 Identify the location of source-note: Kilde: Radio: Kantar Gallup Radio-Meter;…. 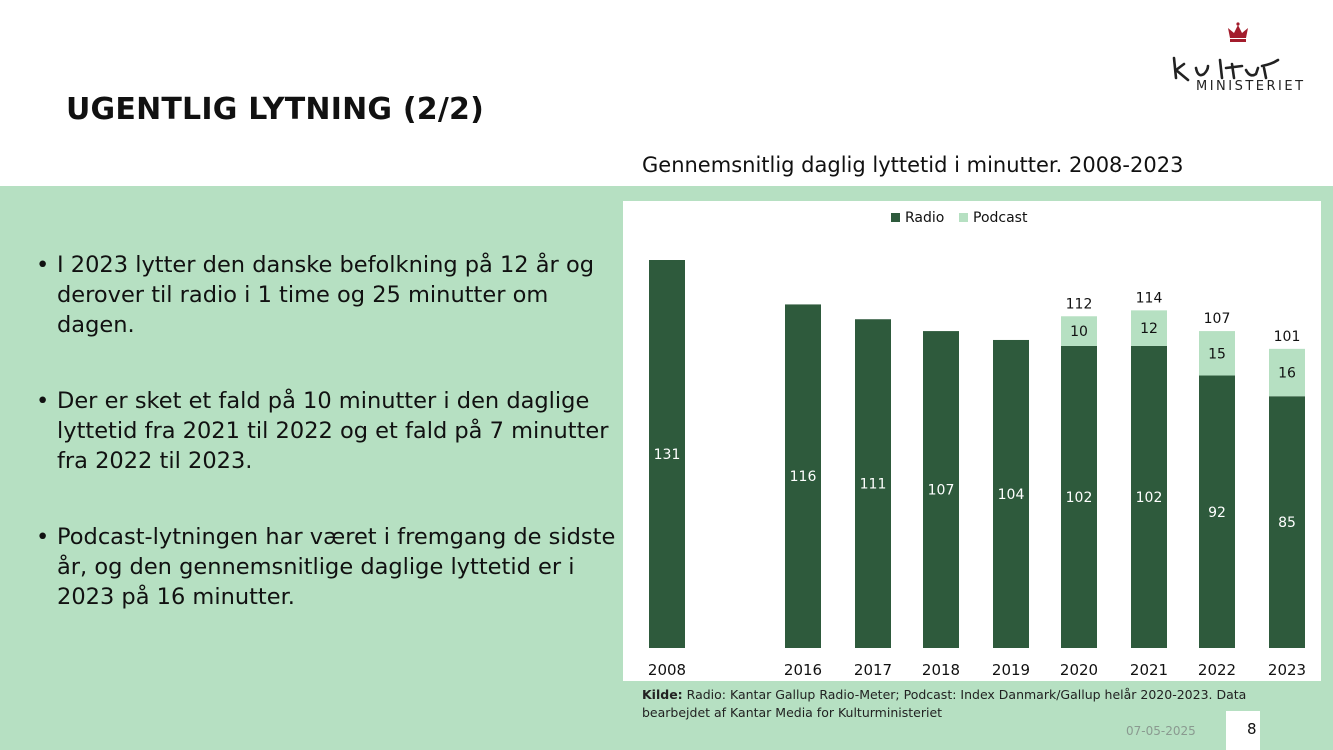
(972, 704).